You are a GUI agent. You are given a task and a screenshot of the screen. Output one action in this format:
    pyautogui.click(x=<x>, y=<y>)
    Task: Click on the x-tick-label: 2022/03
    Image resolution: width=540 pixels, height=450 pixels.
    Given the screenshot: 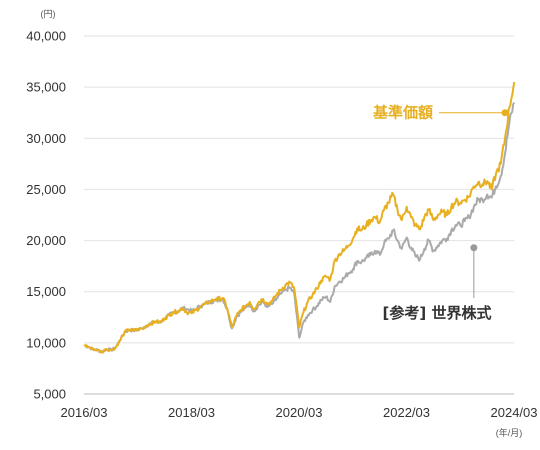 What is the action you would take?
    pyautogui.click(x=406, y=412)
    